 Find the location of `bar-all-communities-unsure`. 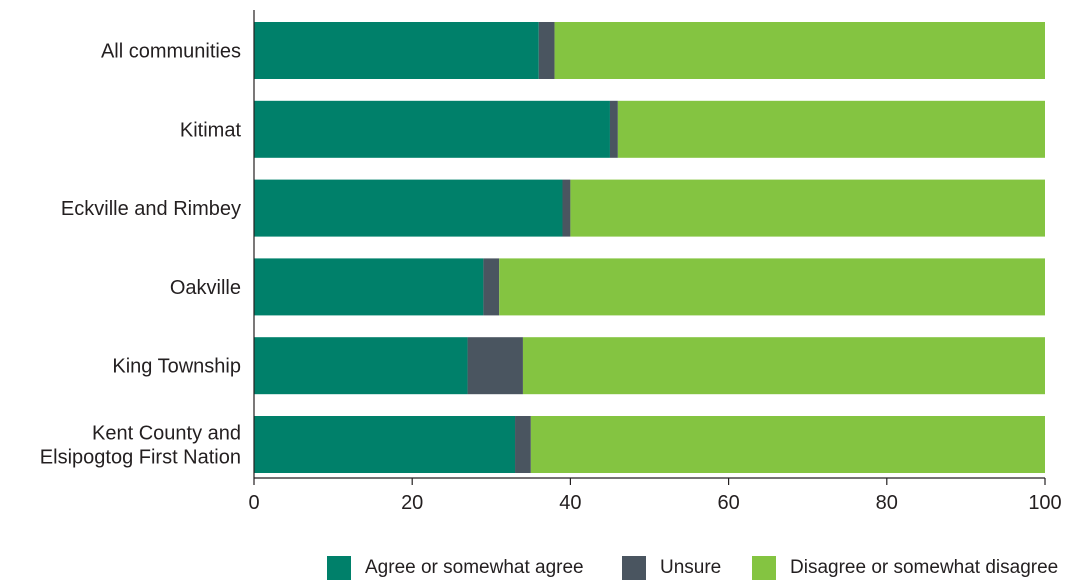

bar-all-communities-unsure is located at coordinates (546, 50).